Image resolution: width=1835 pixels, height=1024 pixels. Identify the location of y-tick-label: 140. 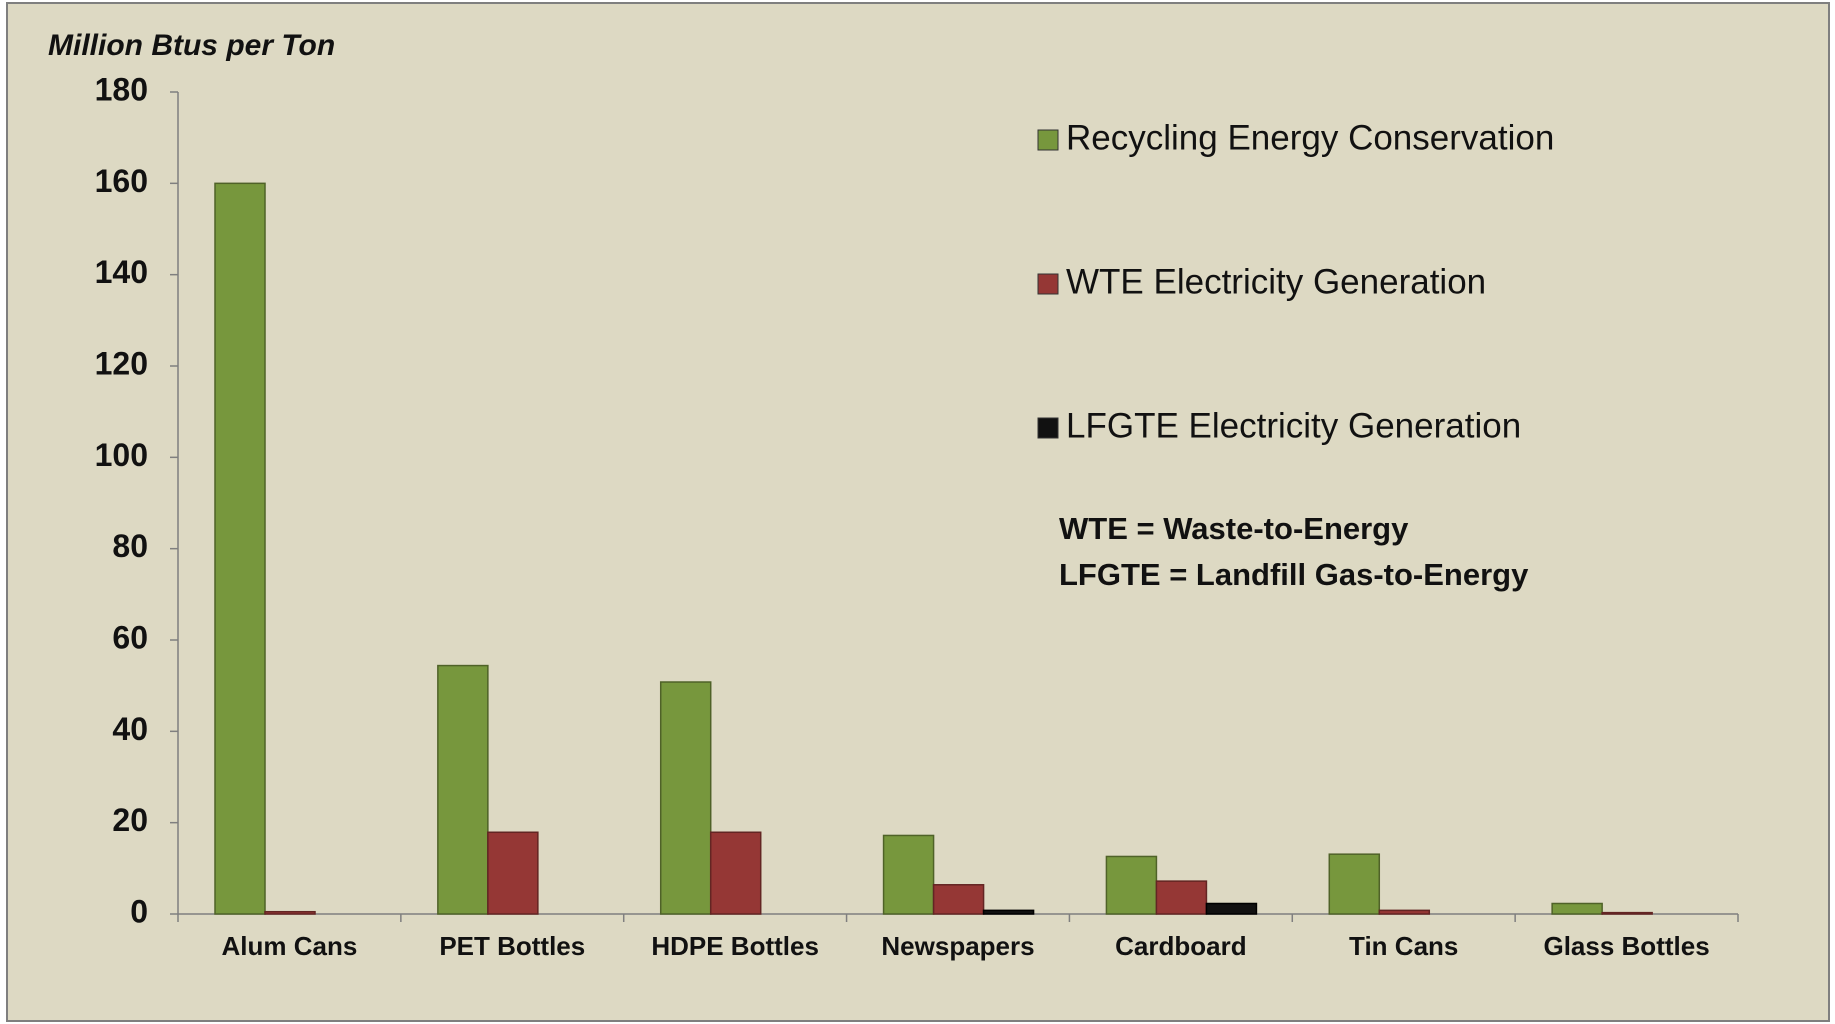
(121, 272).